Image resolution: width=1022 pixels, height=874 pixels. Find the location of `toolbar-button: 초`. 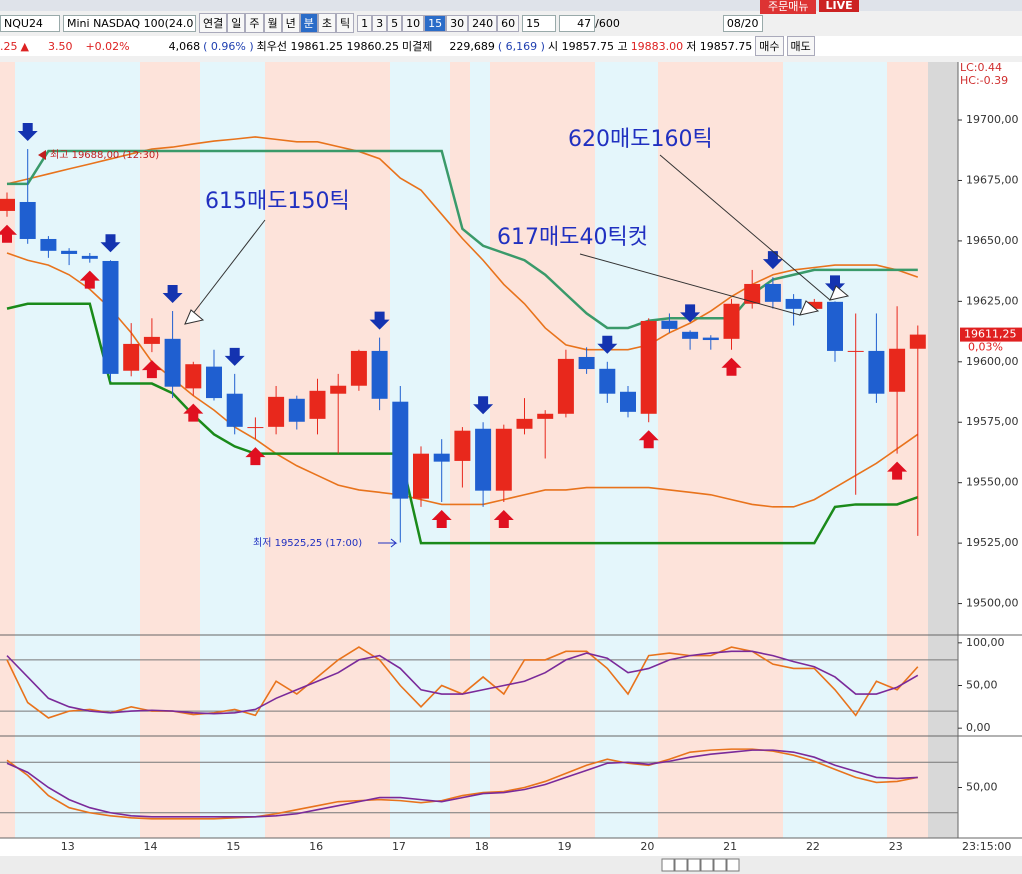

toolbar-button: 초 is located at coordinates (326, 23).